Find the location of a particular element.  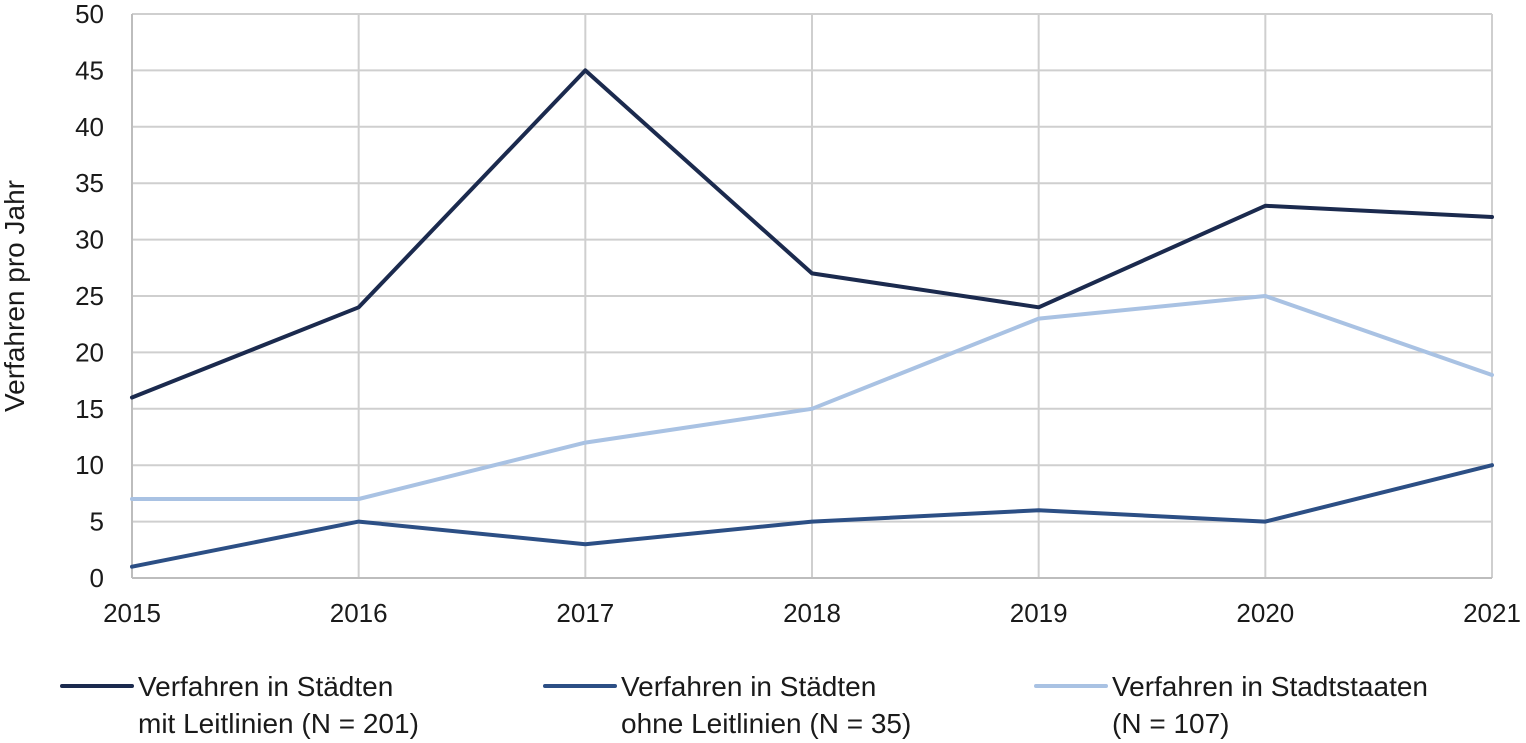

x-tick-label: 2018 is located at coordinates (812, 613).